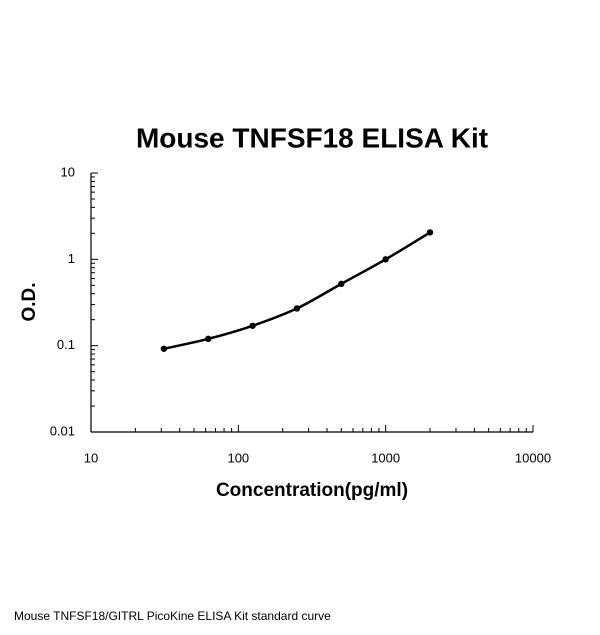 This screenshot has width=600, height=635. Describe the element at coordinates (68, 171) in the screenshot. I see `y-tick-label: 10` at that location.